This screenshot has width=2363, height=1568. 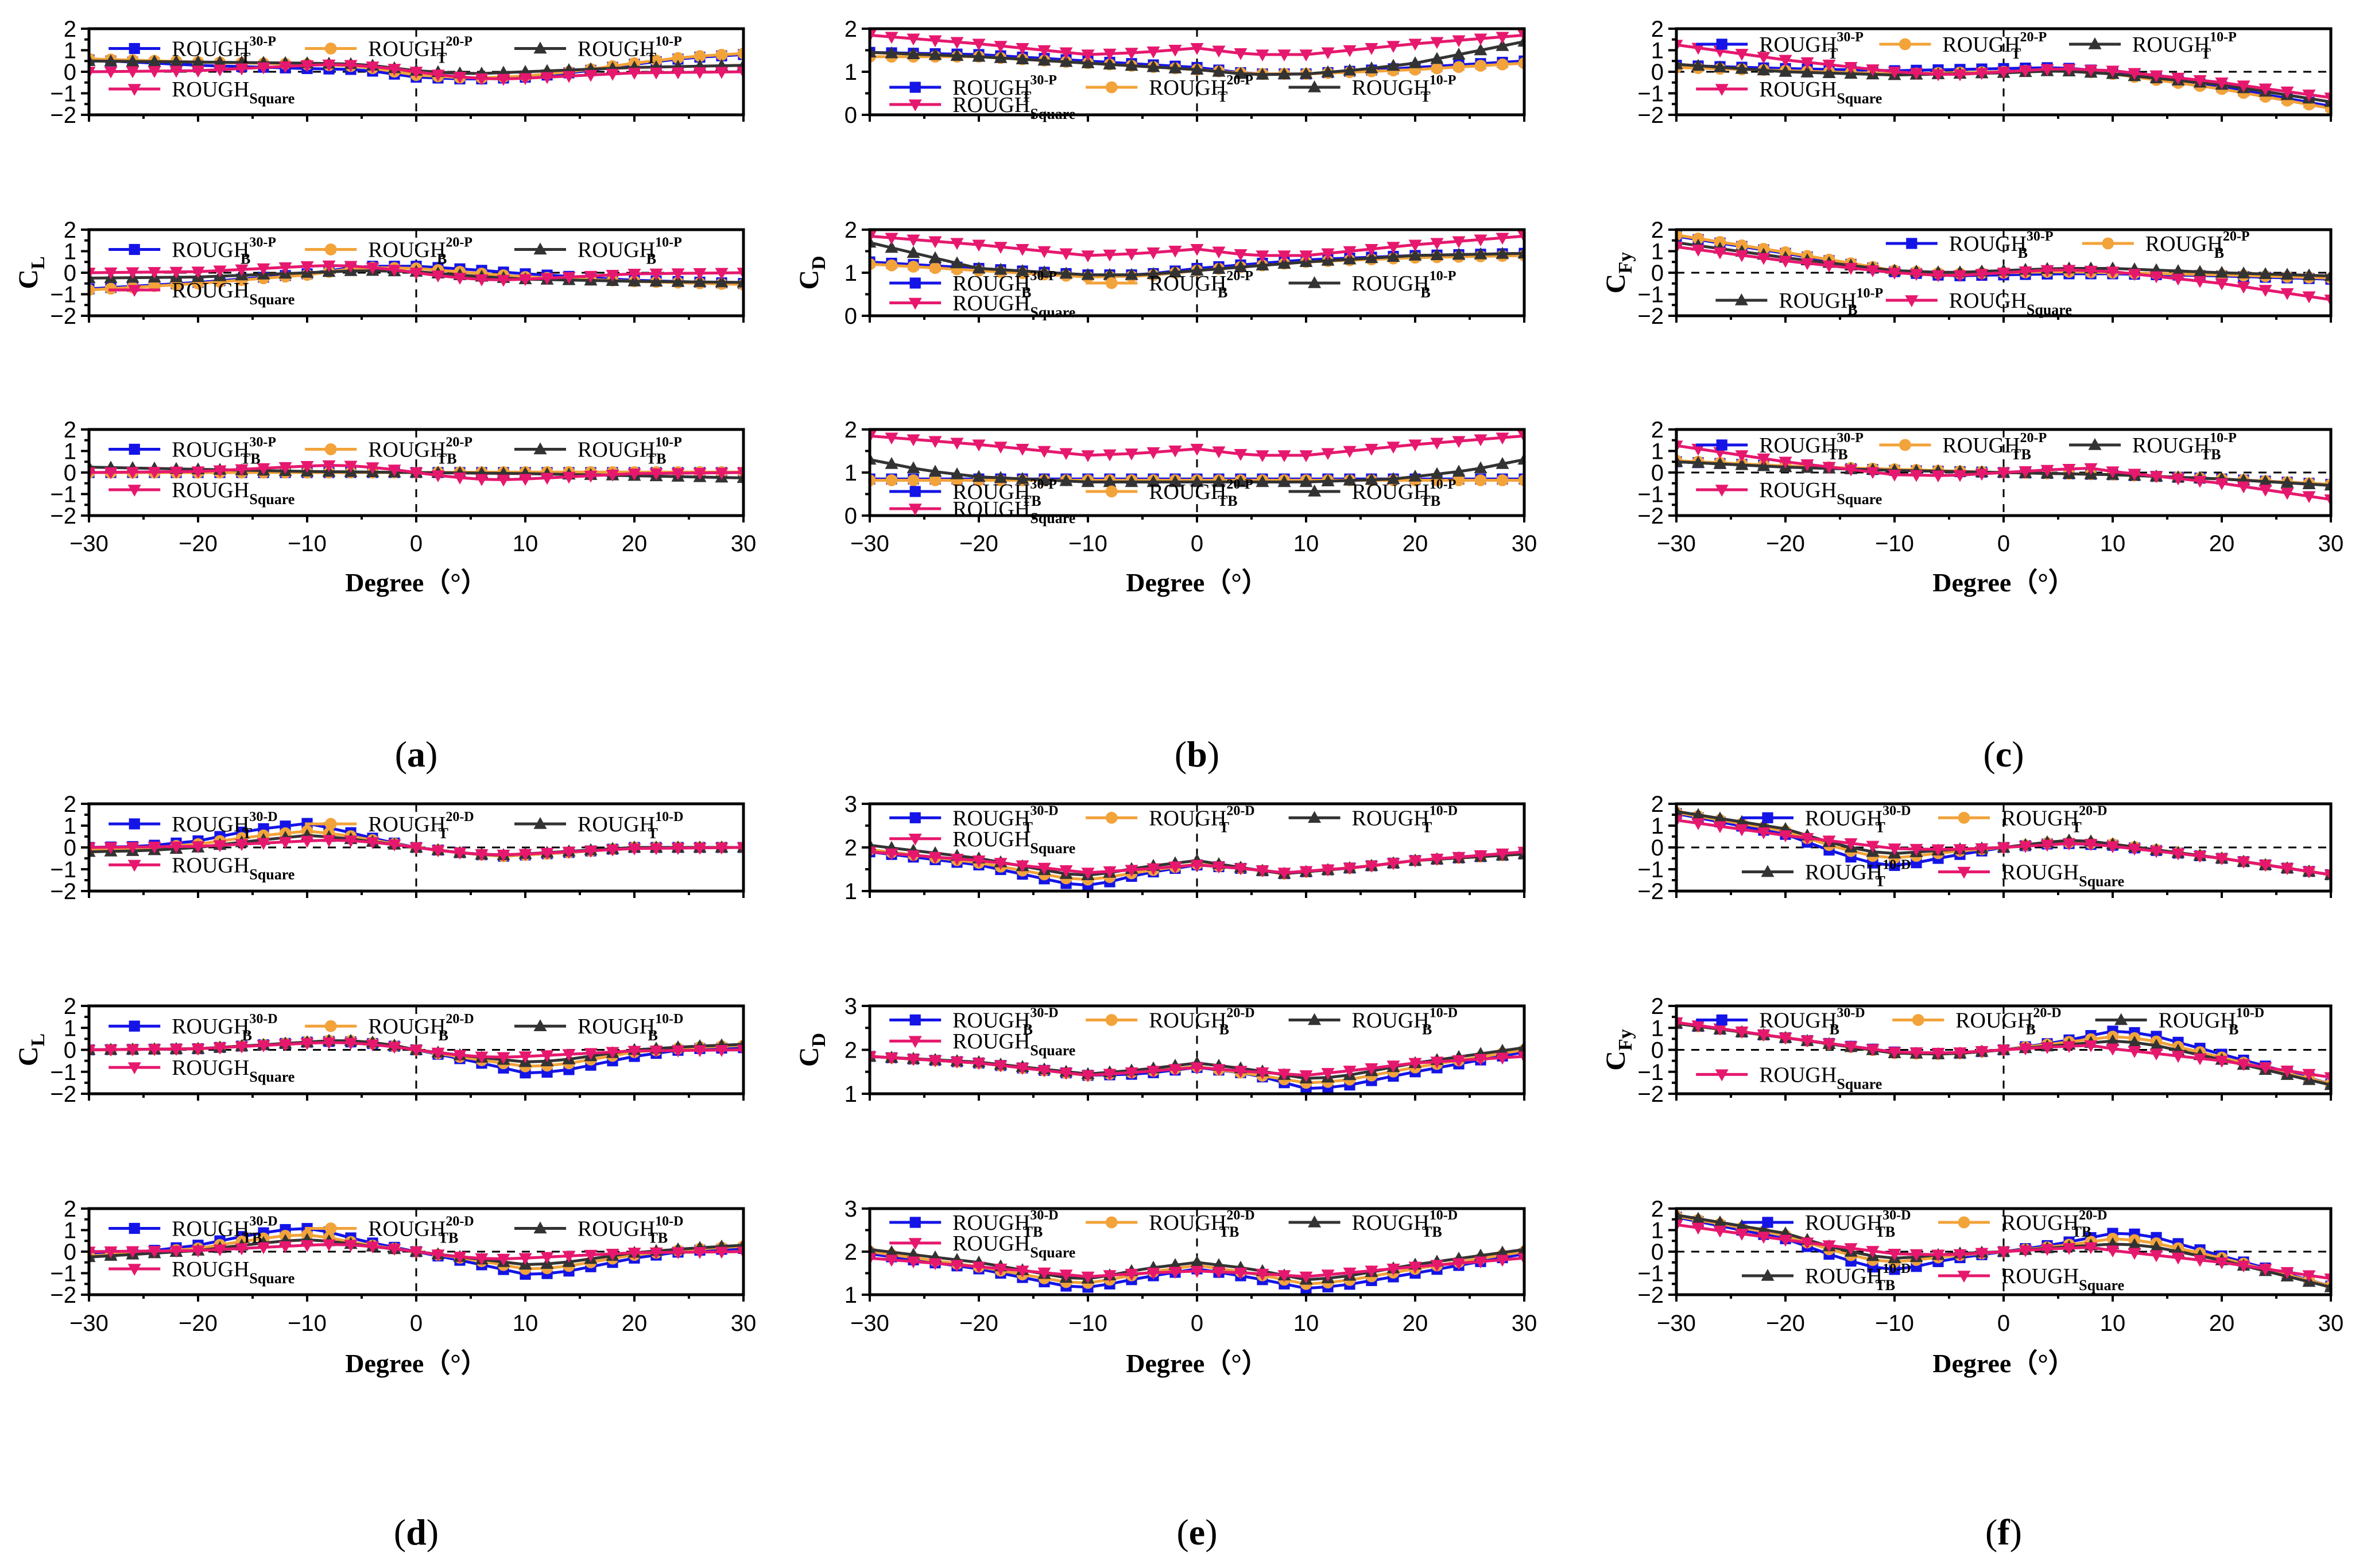 What do you see at coordinates (1833, 53) in the screenshot?
I see `legend-label-subscript: T` at bounding box center [1833, 53].